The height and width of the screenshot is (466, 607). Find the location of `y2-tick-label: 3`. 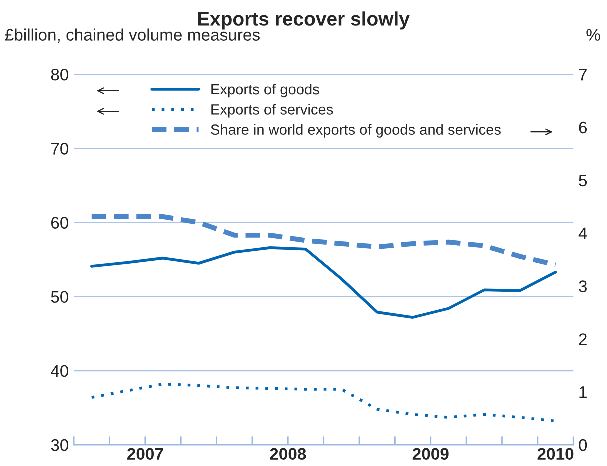

y2-tick-label: 3 is located at coordinates (583, 286).